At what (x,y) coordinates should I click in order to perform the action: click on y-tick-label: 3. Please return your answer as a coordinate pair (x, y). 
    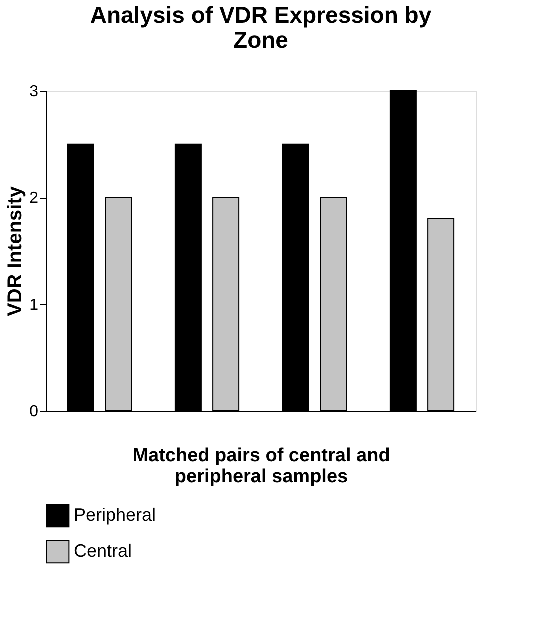
    Looking at the image, I should click on (34, 92).